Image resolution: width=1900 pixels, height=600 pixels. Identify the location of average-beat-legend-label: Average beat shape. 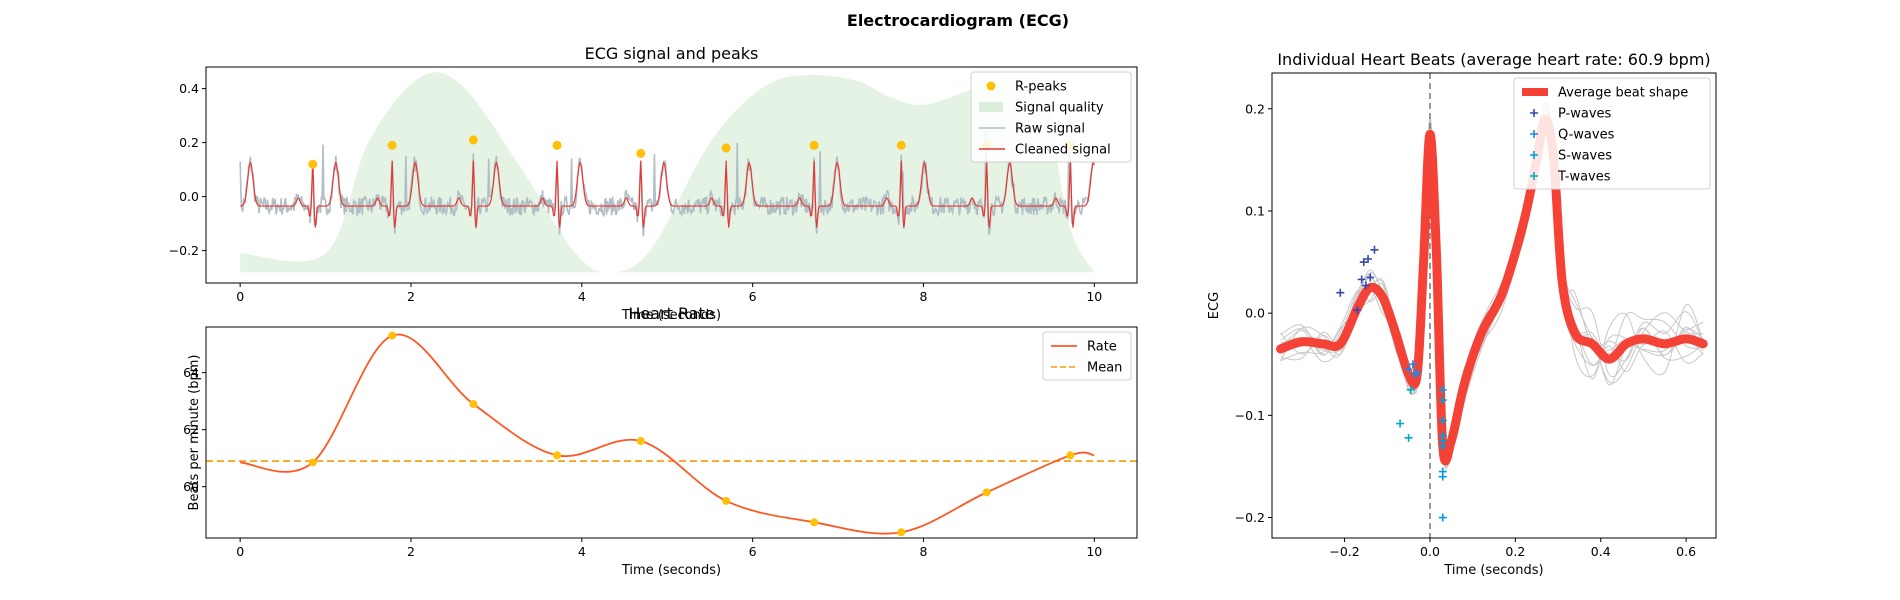
(1623, 93).